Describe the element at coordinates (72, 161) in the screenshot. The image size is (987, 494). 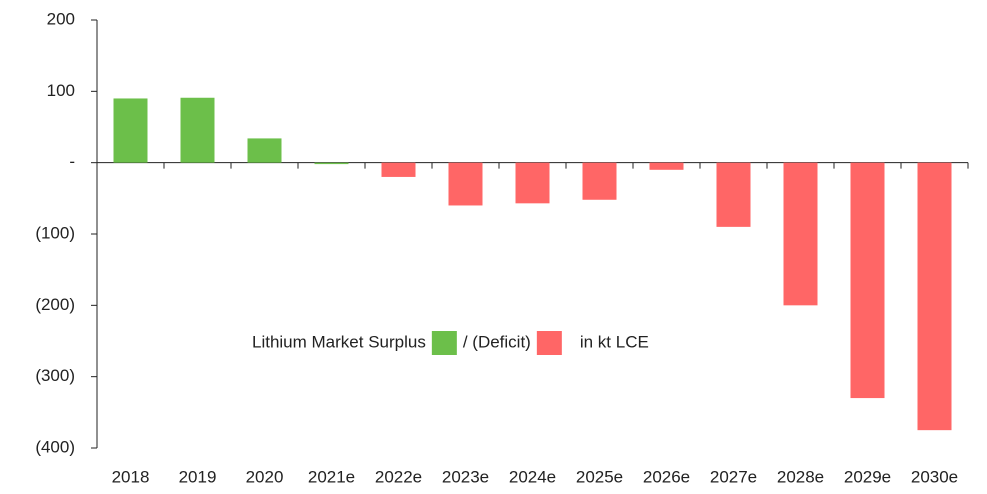
I see `y-tick-label: -` at that location.